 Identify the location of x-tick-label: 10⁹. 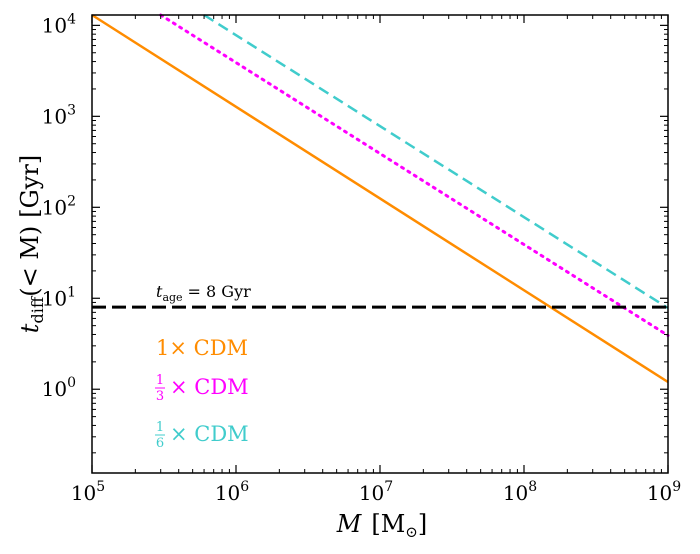
(664, 492).